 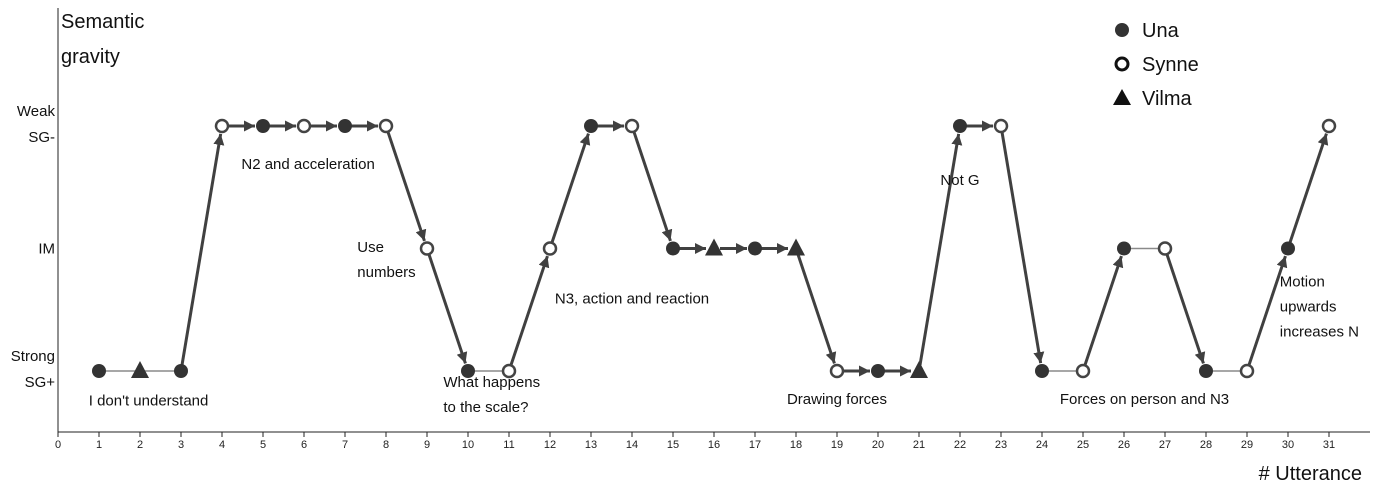 What do you see at coordinates (58, 445) in the screenshot?
I see `x-tick-label: 0` at bounding box center [58, 445].